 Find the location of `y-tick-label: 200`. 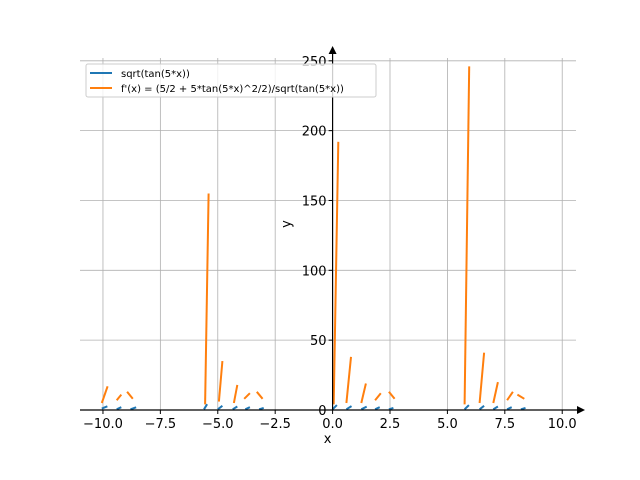

y-tick-label: 200 is located at coordinates (314, 132).